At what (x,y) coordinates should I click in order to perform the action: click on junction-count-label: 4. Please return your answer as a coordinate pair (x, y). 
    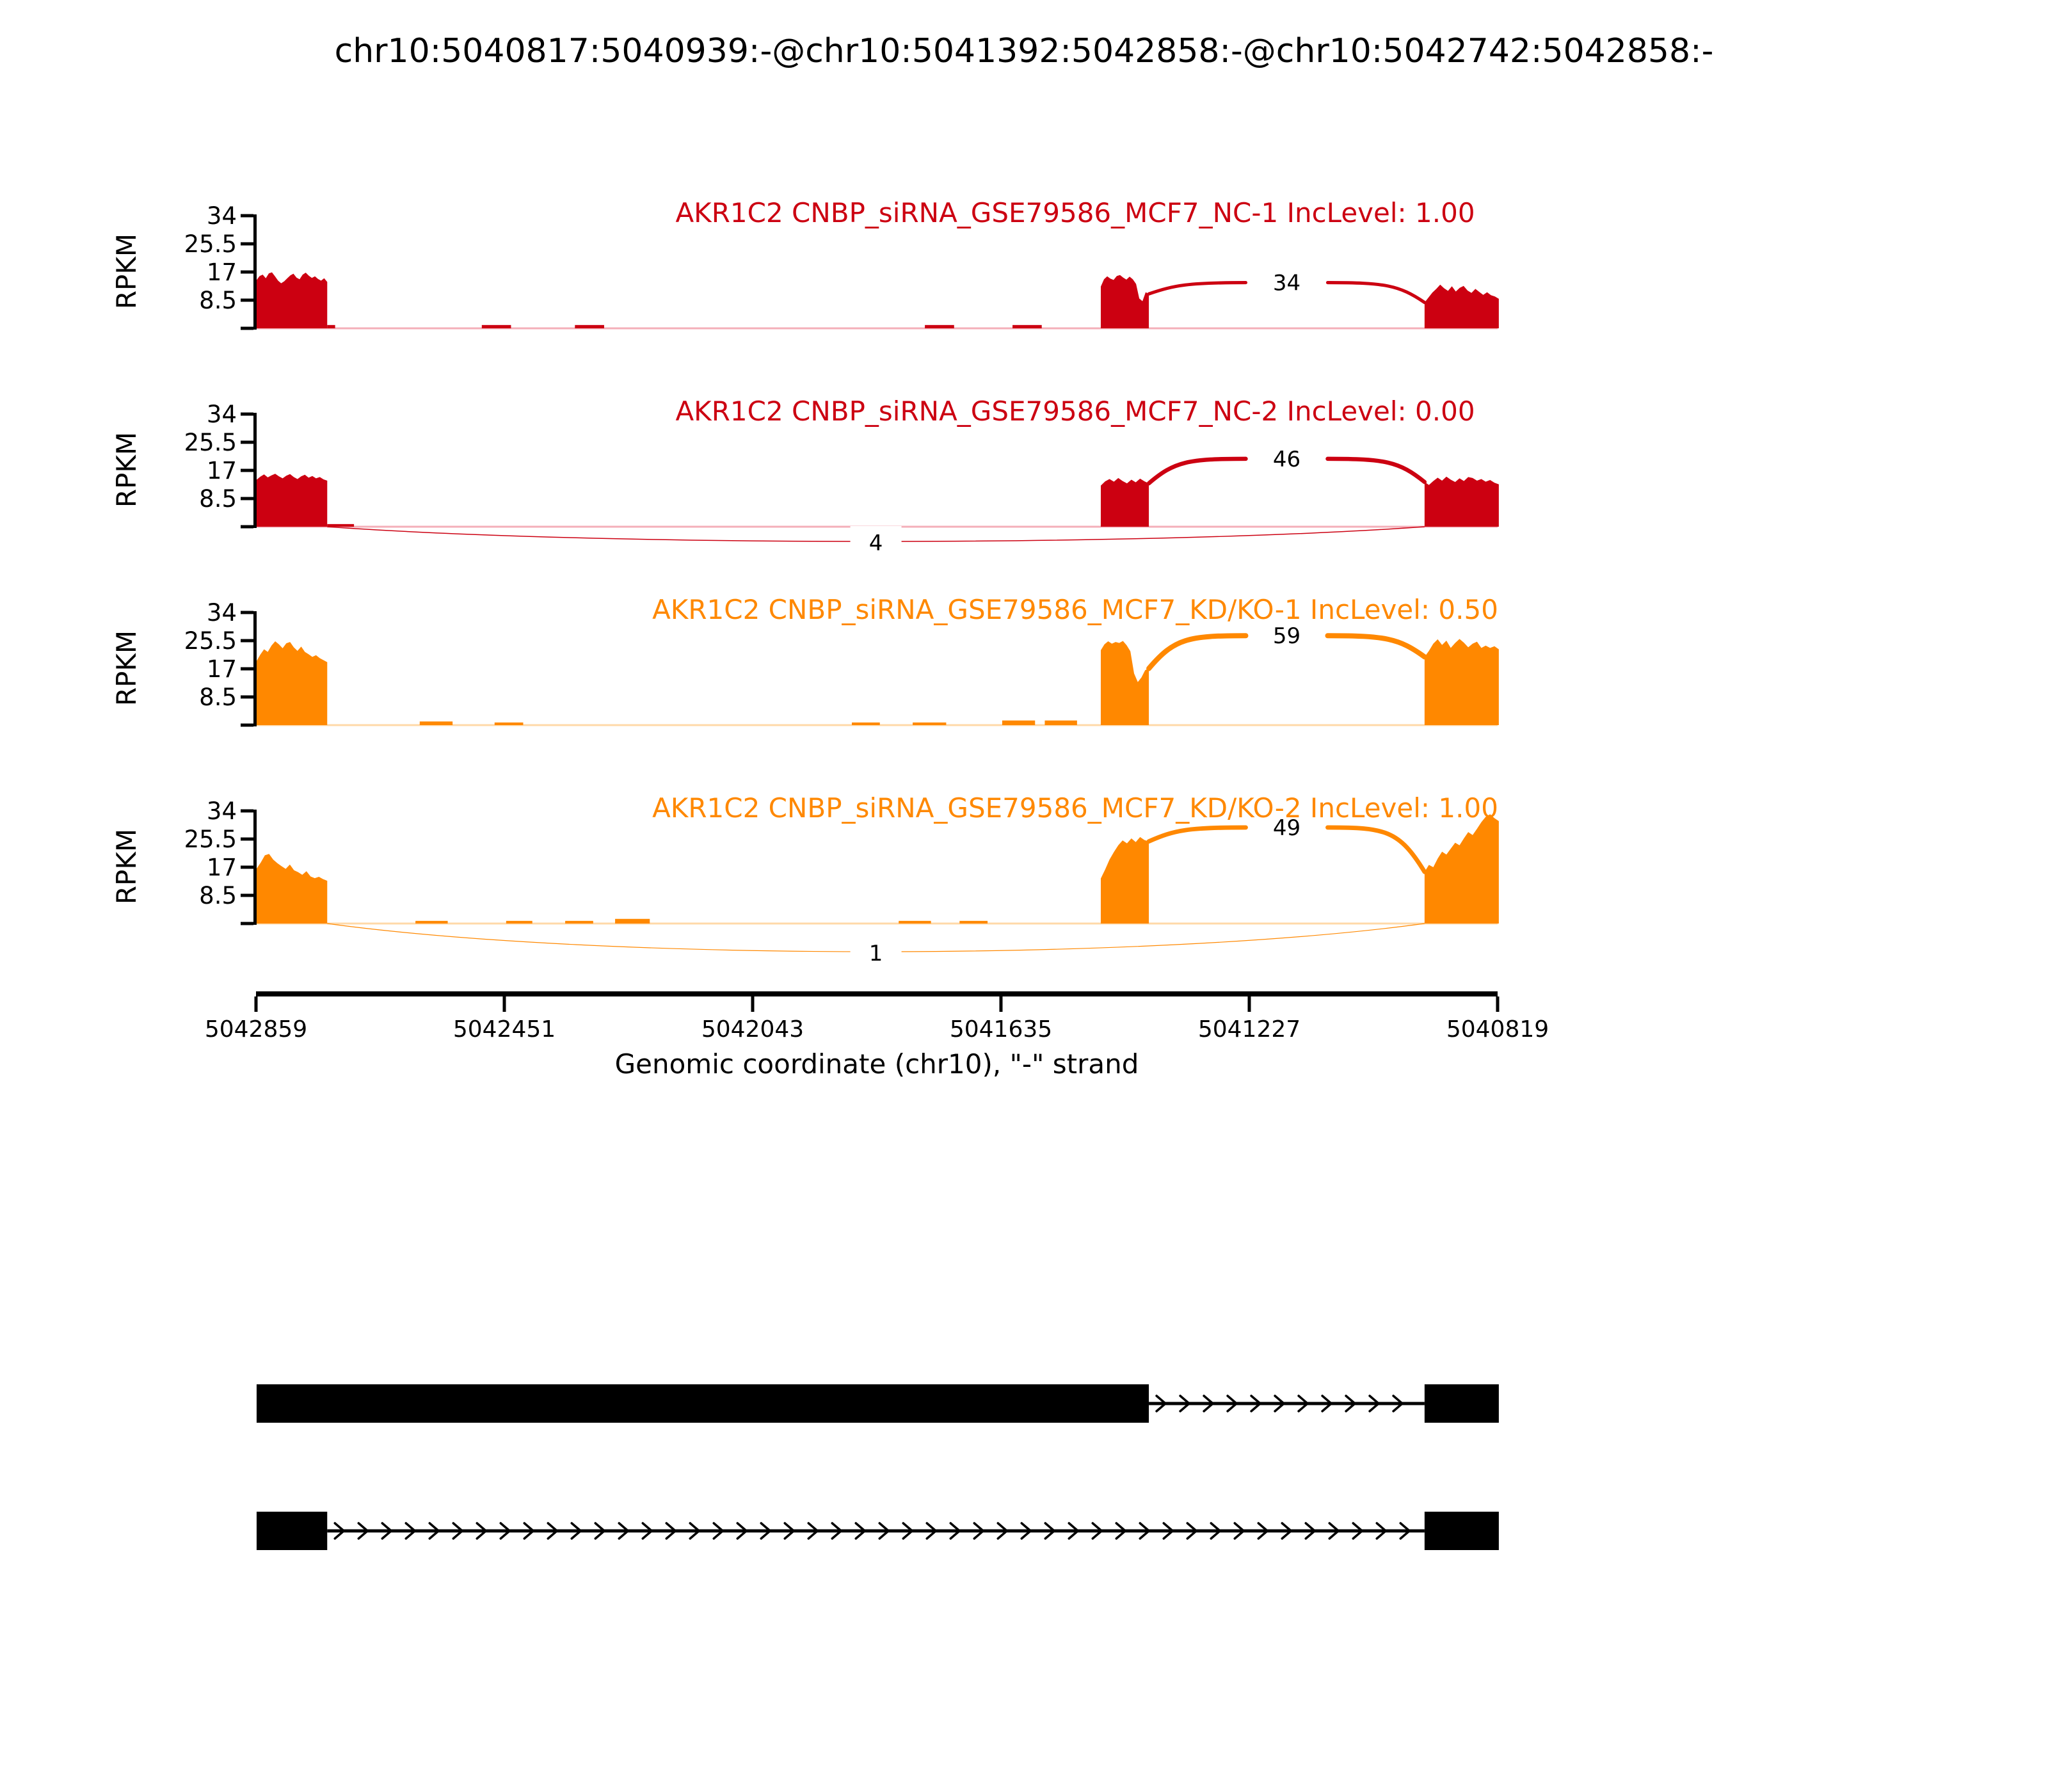
    Looking at the image, I should click on (876, 543).